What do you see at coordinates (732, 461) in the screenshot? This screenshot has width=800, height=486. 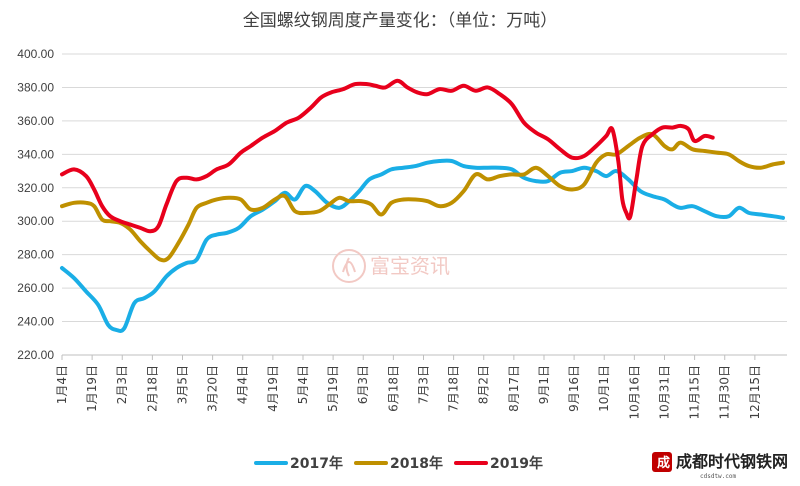 I see `brand-text: 成都时代钢铁网` at bounding box center [732, 461].